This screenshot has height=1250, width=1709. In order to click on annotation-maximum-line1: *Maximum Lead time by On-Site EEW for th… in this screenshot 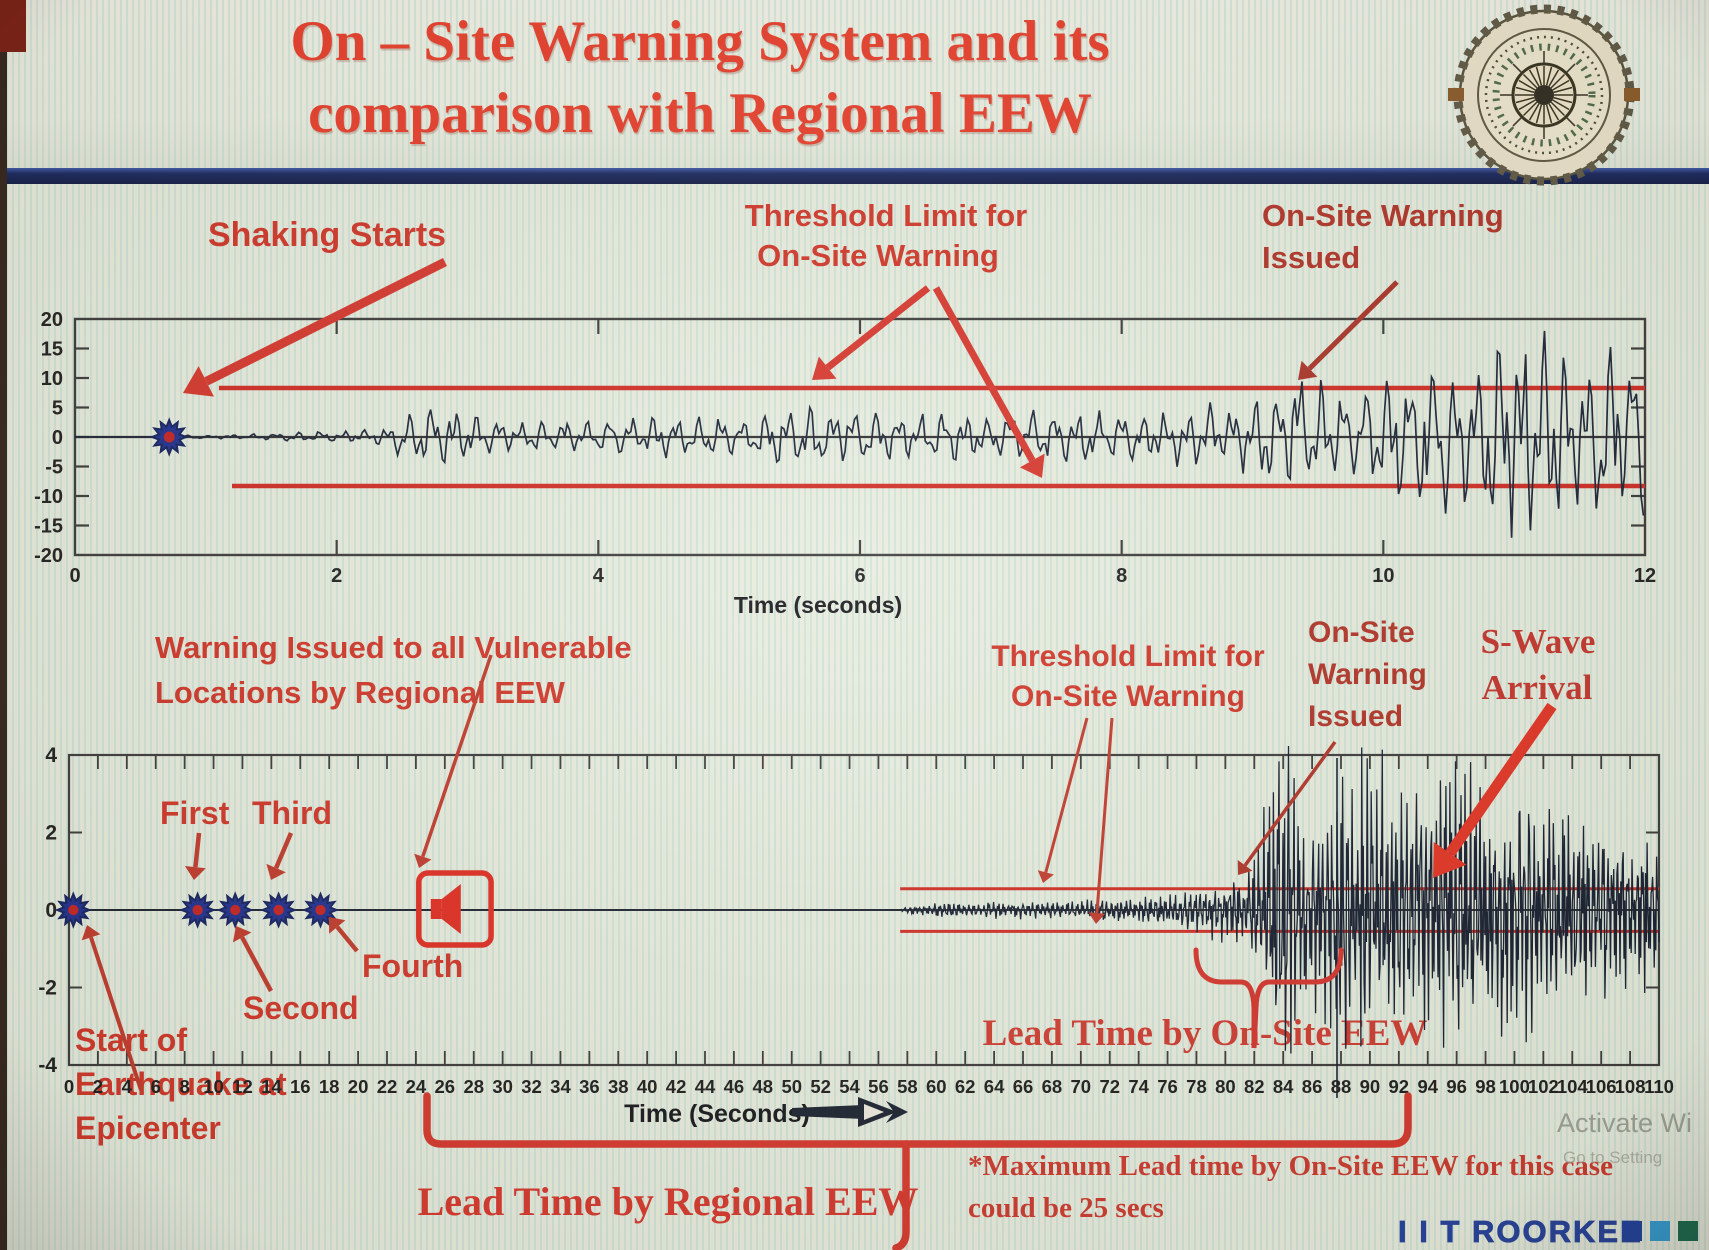, I will do `click(1290, 1166)`.